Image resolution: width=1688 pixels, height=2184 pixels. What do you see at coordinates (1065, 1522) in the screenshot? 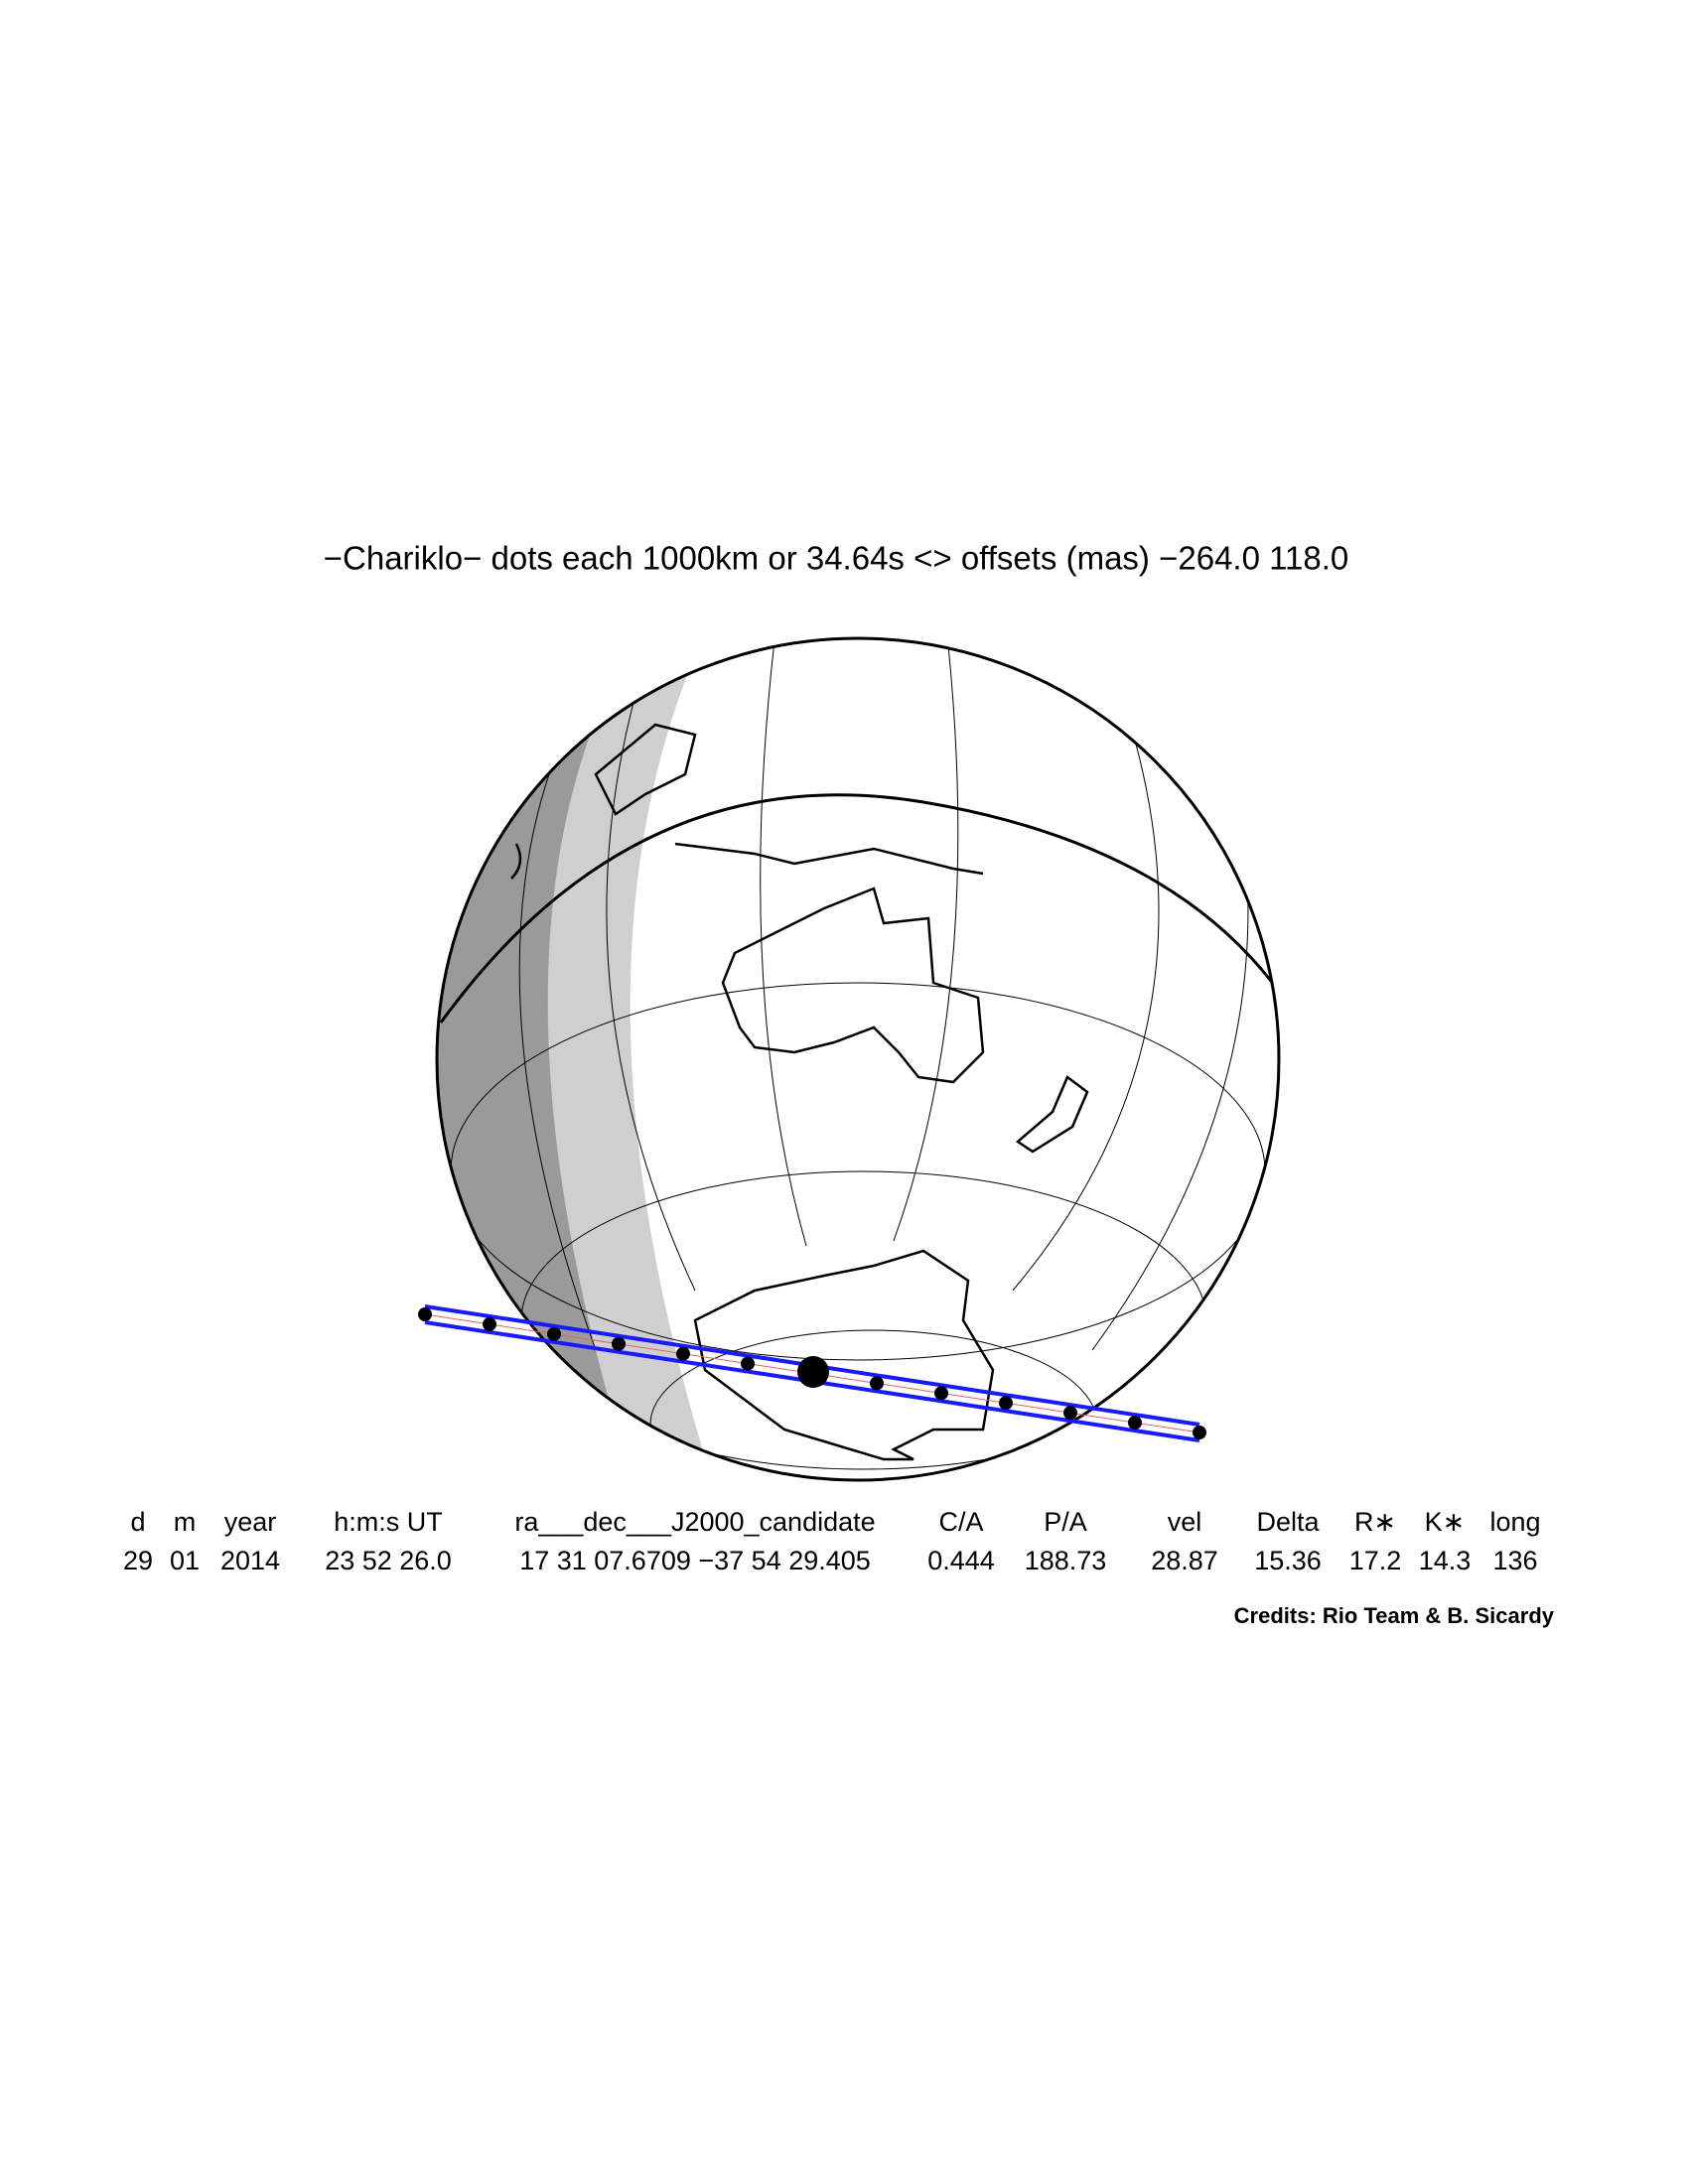
I see `table-header: P/A` at bounding box center [1065, 1522].